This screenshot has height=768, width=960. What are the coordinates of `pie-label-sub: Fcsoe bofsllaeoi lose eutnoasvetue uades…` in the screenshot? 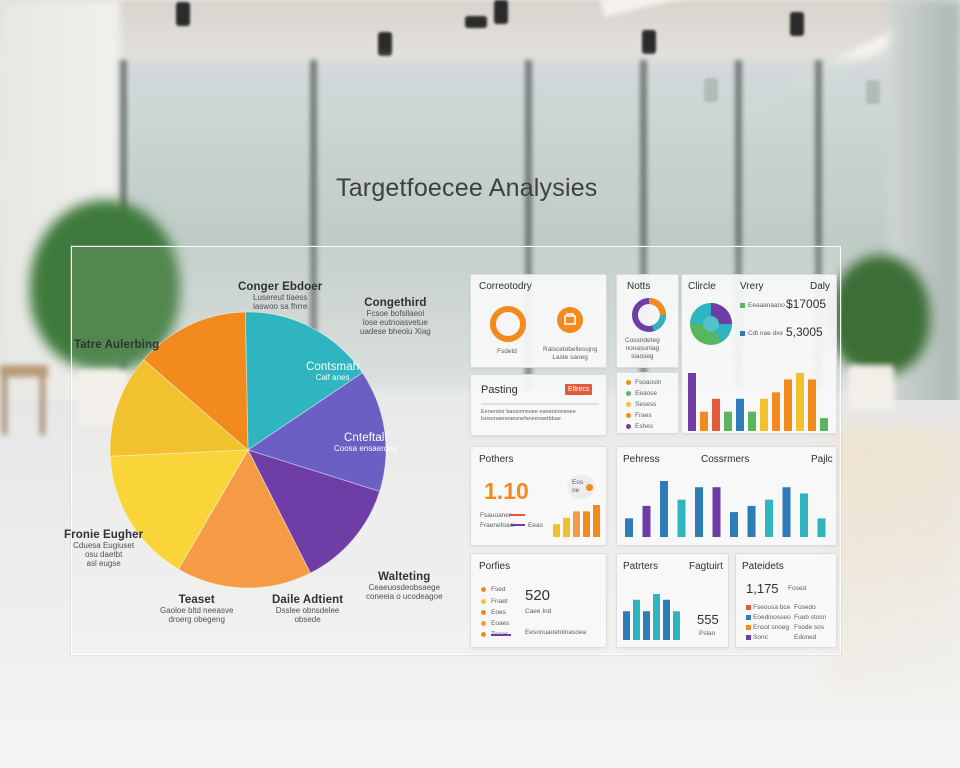 It's located at (395, 322).